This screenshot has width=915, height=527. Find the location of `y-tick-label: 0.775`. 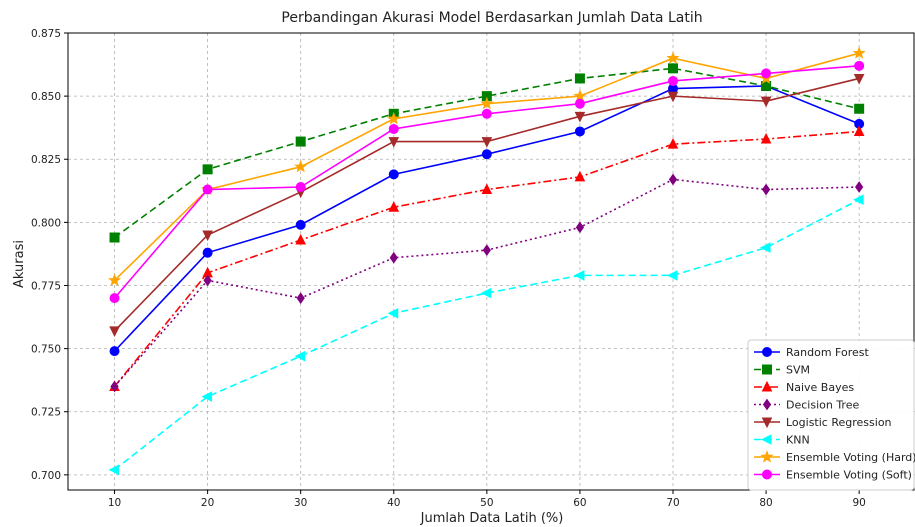

y-tick-label: 0.775 is located at coordinates (46, 286).